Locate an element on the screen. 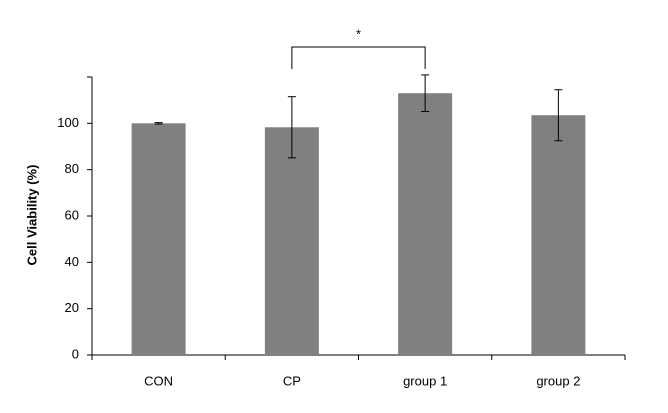  y-axis-label: Cell Viability (%) is located at coordinates (31, 215).